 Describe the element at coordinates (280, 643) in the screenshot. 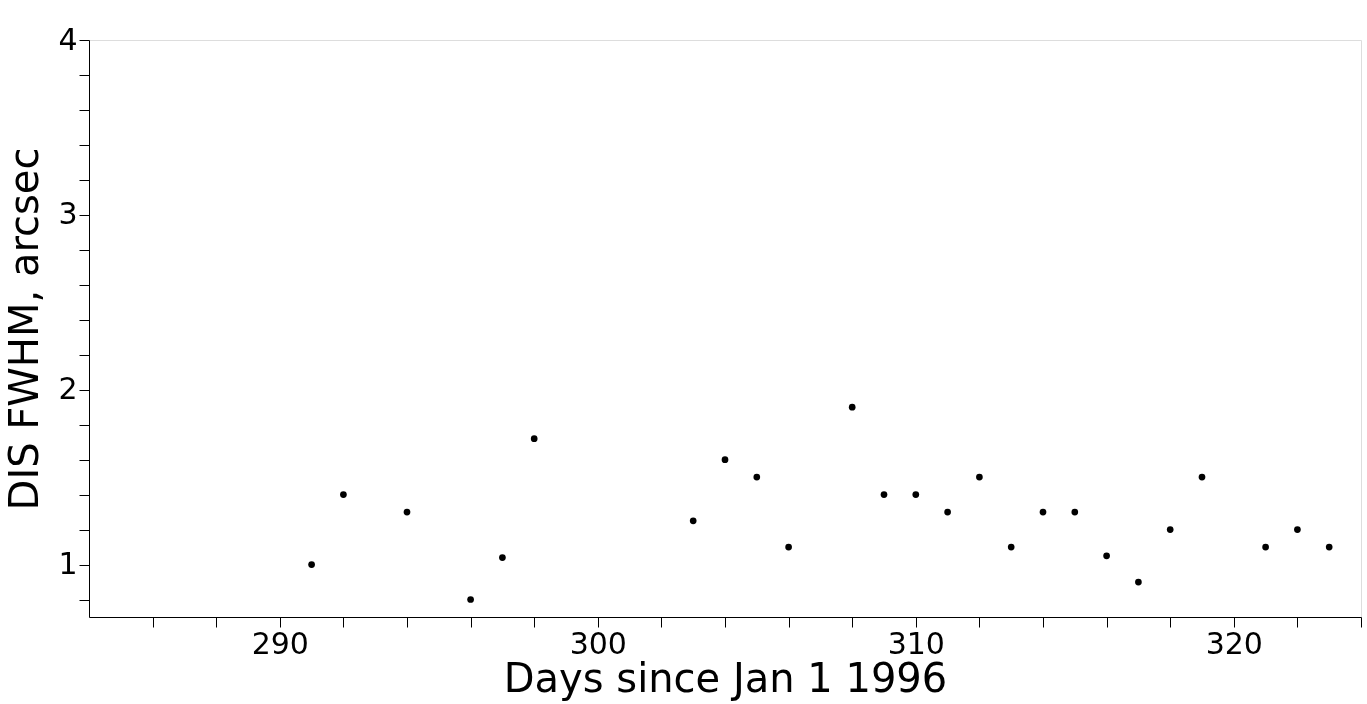

I see `x-tick-label: 290` at that location.